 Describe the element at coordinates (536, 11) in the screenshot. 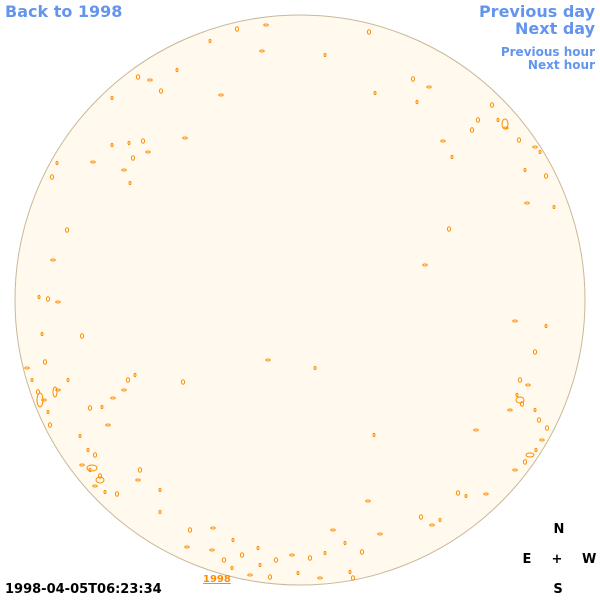

I see `previous-day-link: Previous day` at that location.